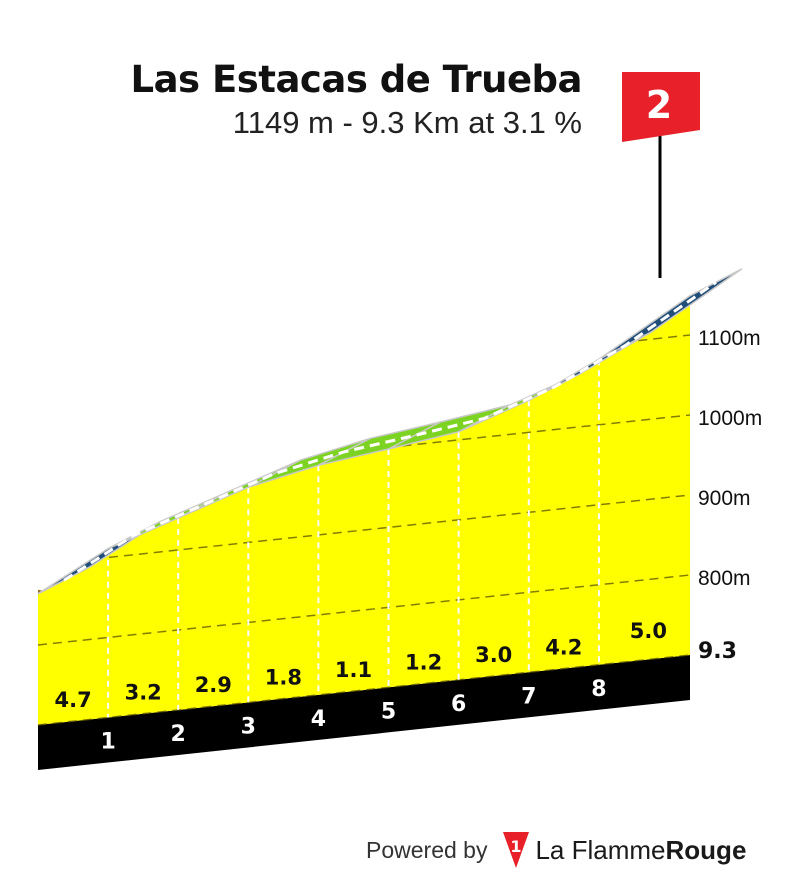  Describe the element at coordinates (72, 700) in the screenshot. I see `gradient-label: 4.7` at that location.